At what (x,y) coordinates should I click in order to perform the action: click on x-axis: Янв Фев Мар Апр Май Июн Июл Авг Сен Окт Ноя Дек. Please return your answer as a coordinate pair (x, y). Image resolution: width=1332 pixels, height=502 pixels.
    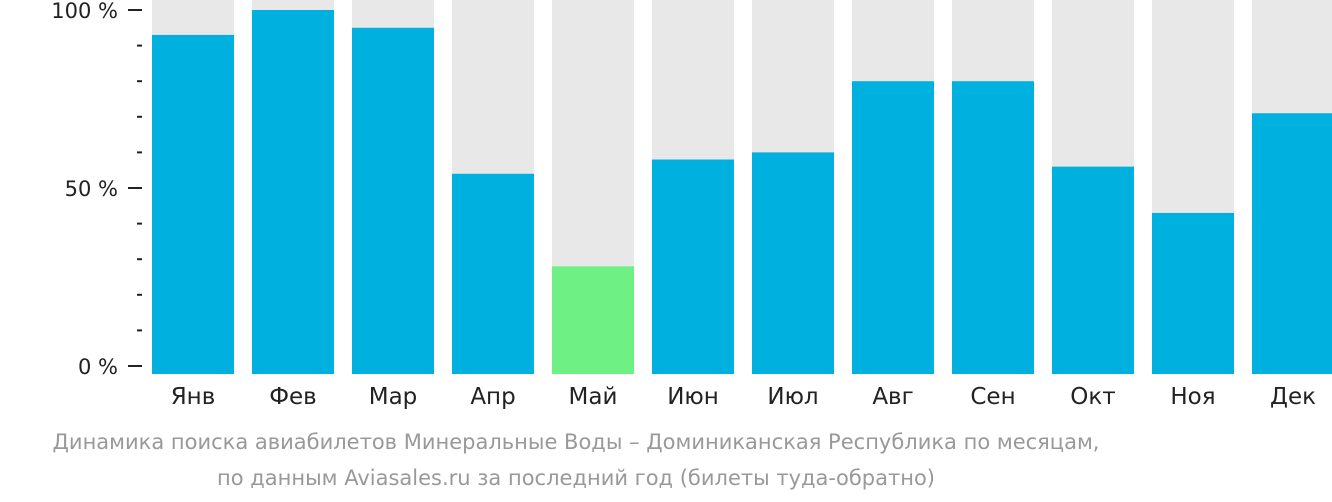
    Looking at the image, I should click on (743, 397).